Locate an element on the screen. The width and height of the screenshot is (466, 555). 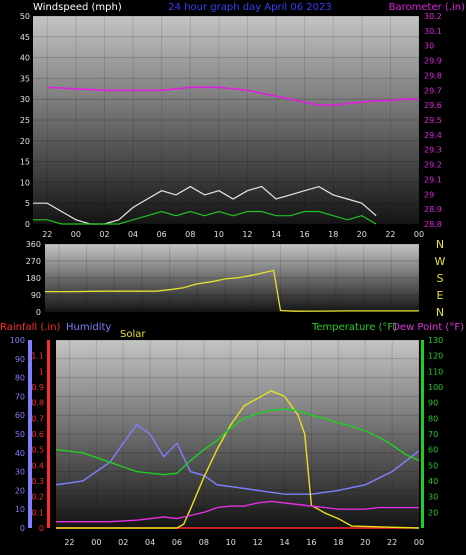
humidity-tick-label: 0 is located at coordinates (22, 528).